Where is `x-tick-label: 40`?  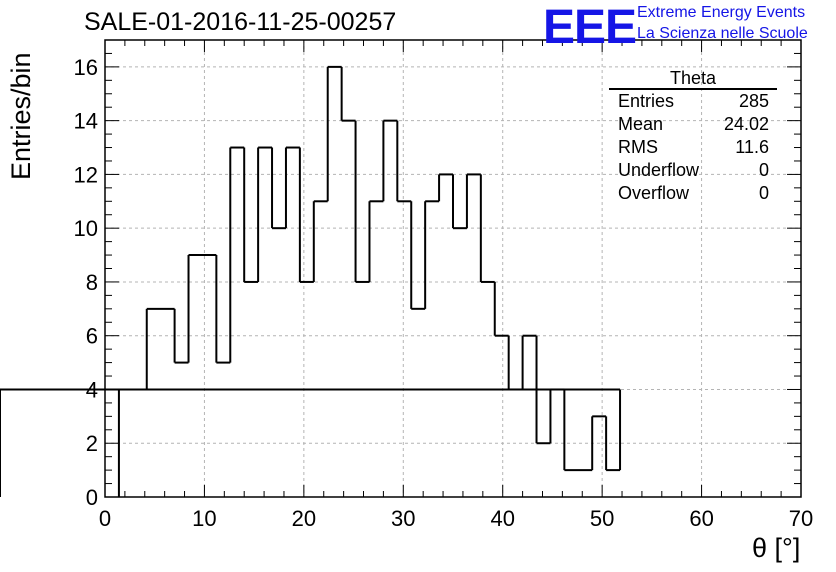
x-tick-label: 40 is located at coordinates (502, 518).